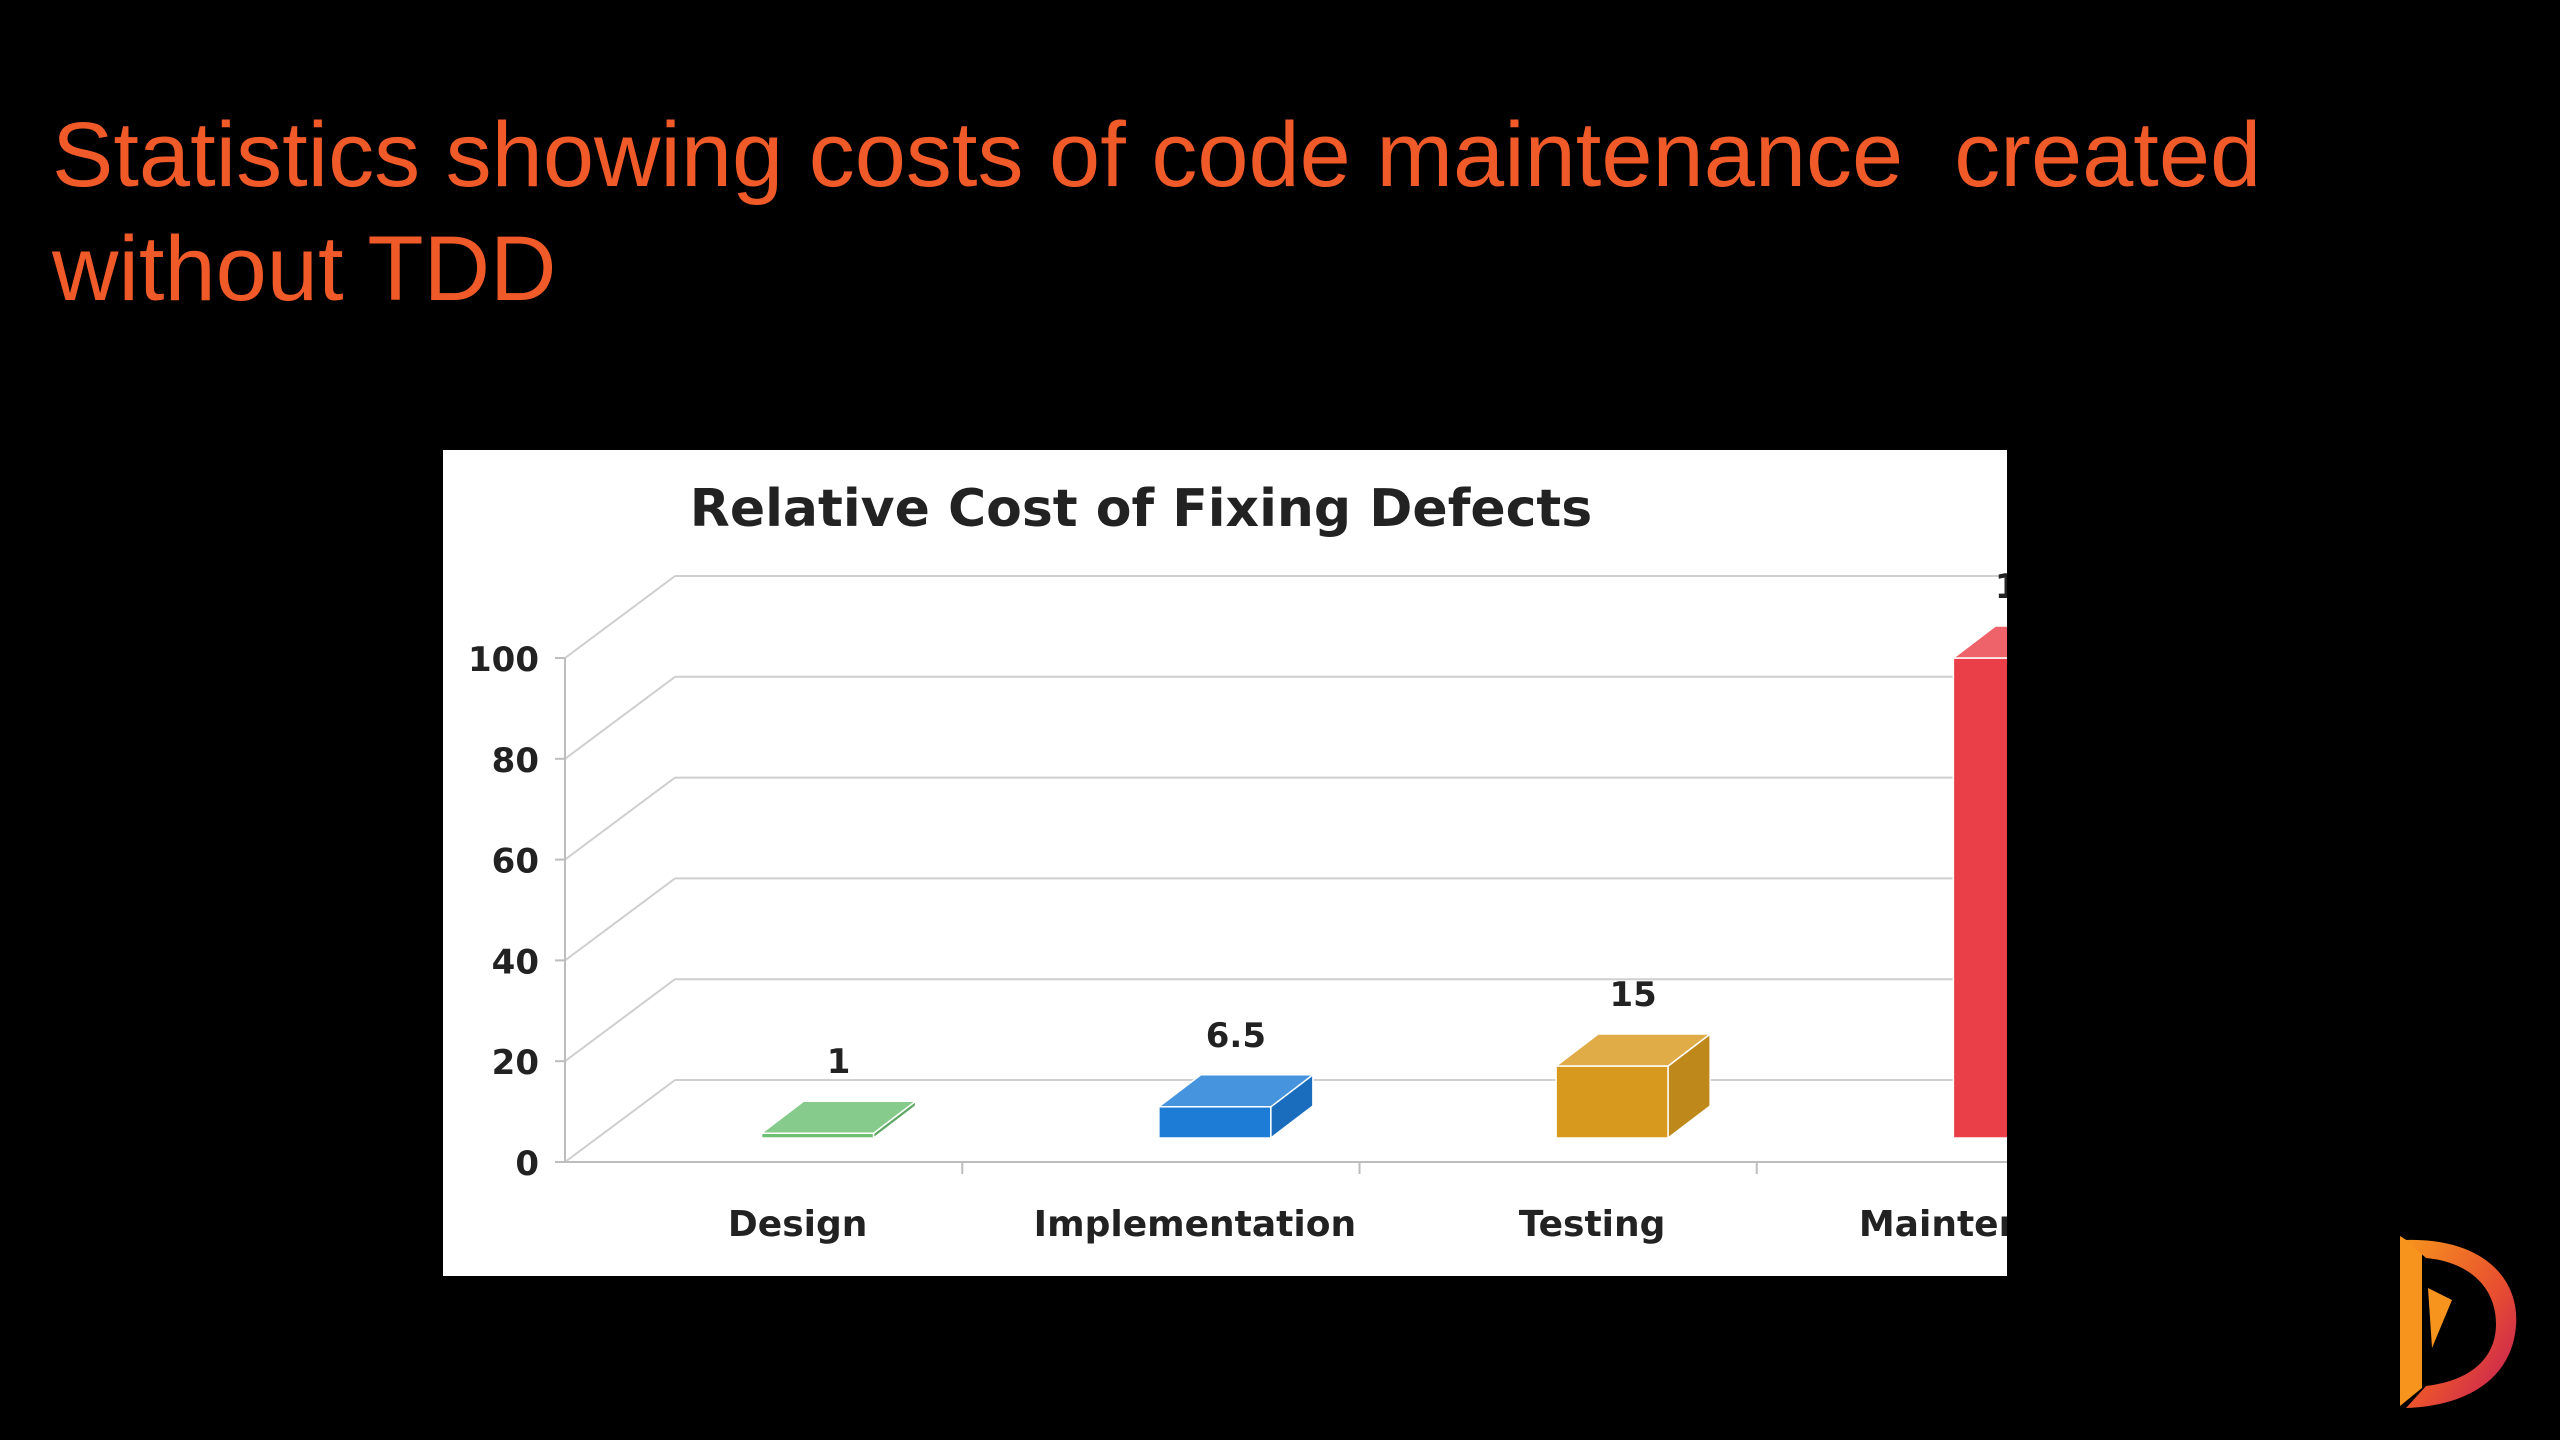 The height and width of the screenshot is (1440, 2560). I want to click on xtick-label: Maintenance, so click(1933, 1224).